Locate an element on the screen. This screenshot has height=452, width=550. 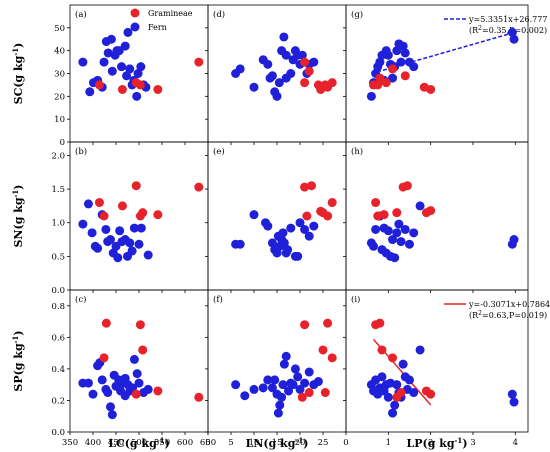
panel-d: (d) is located at coordinates (276, 74).